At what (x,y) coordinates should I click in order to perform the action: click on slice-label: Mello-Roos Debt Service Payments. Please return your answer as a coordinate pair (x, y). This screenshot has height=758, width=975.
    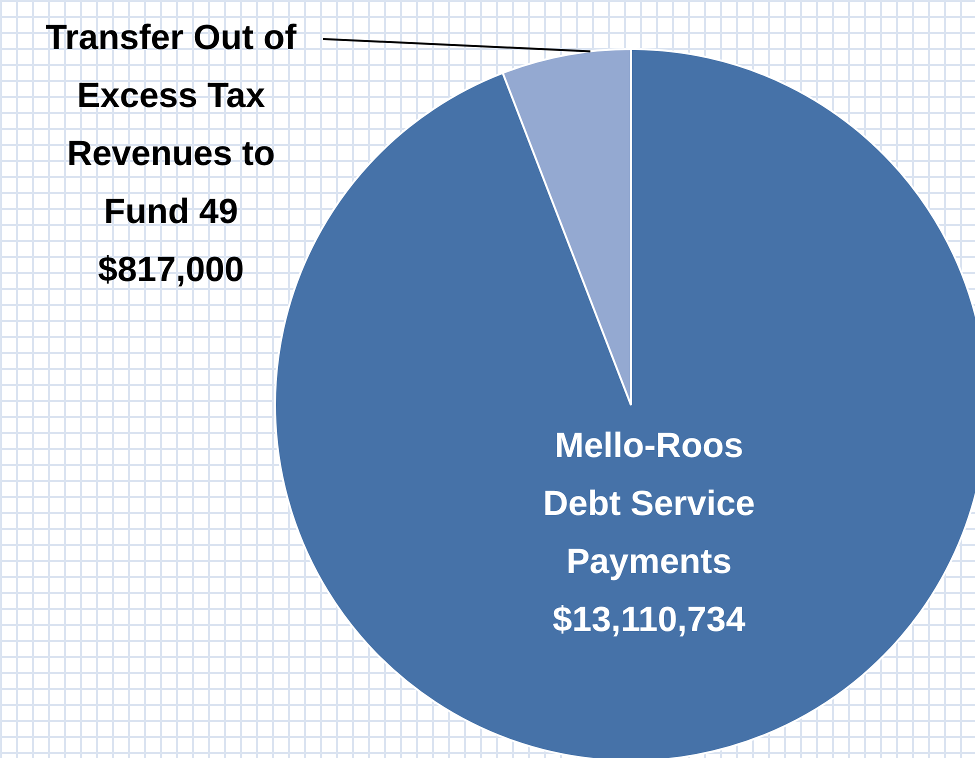
    Looking at the image, I should click on (649, 503).